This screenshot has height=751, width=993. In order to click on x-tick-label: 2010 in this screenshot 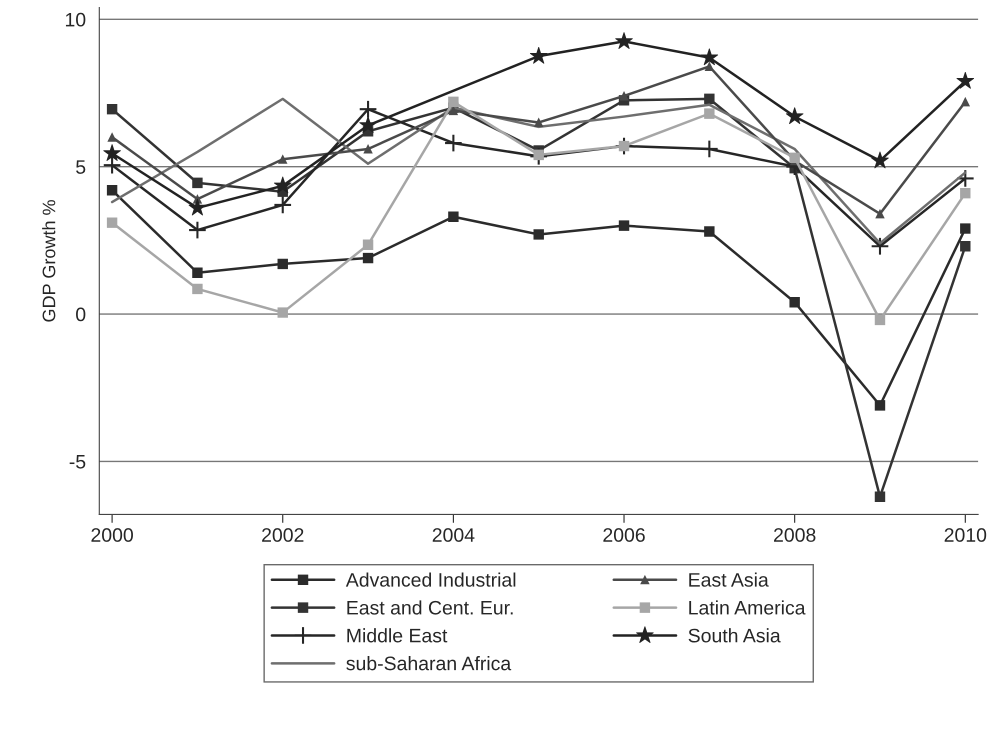, I will do `click(965, 535)`.